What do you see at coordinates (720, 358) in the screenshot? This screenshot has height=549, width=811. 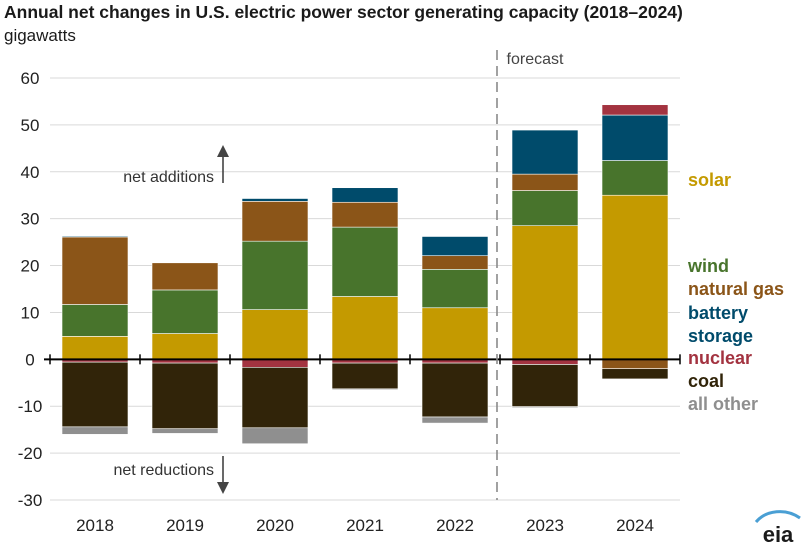 I see `legend-nuclear: nuclear` at bounding box center [720, 358].